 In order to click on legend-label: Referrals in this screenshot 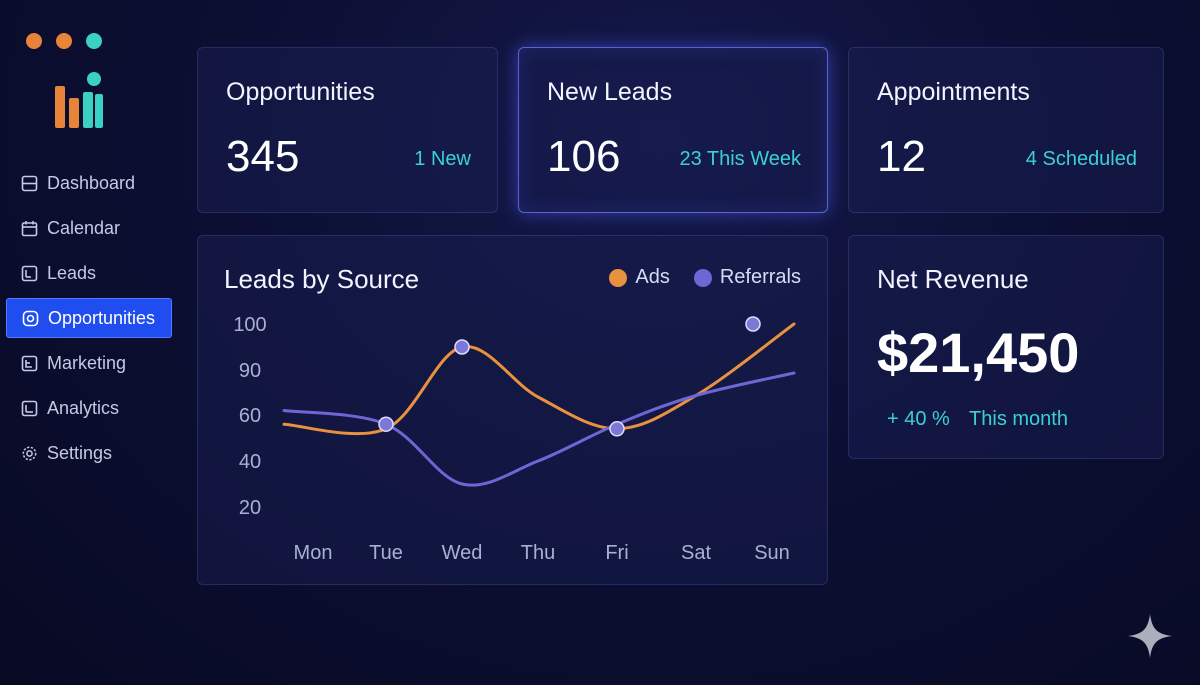, I will do `click(760, 277)`.